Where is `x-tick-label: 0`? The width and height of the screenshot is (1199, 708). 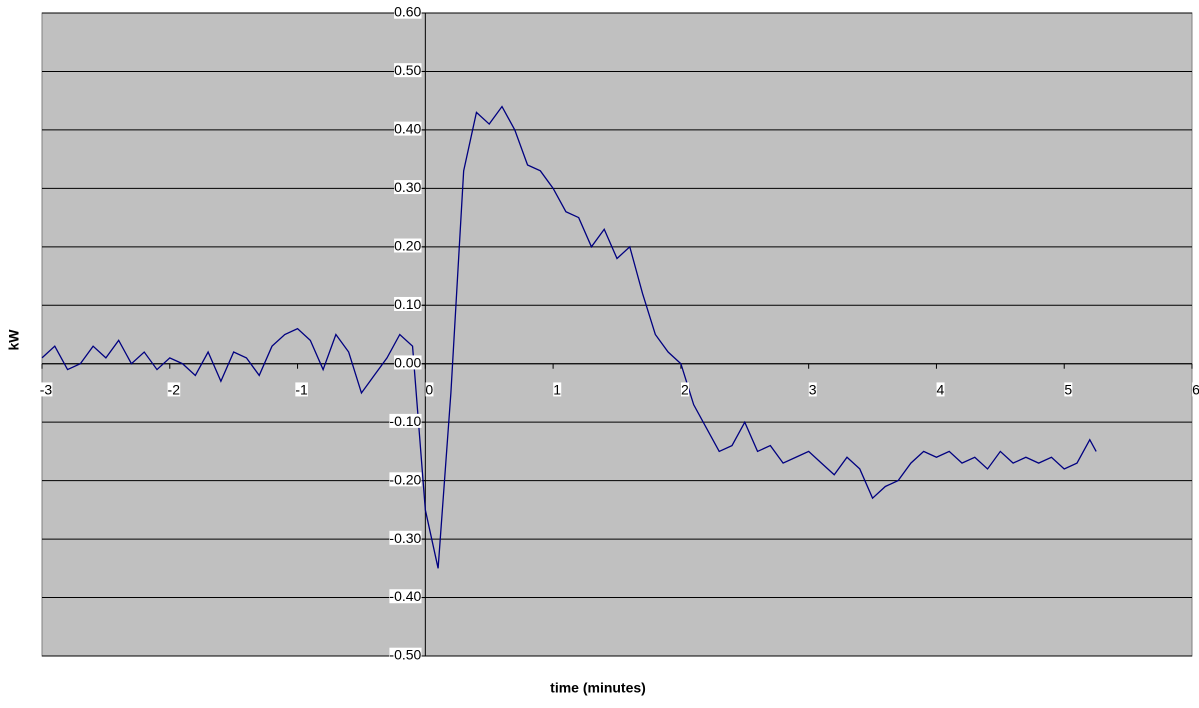 x-tick-label: 0 is located at coordinates (429, 389).